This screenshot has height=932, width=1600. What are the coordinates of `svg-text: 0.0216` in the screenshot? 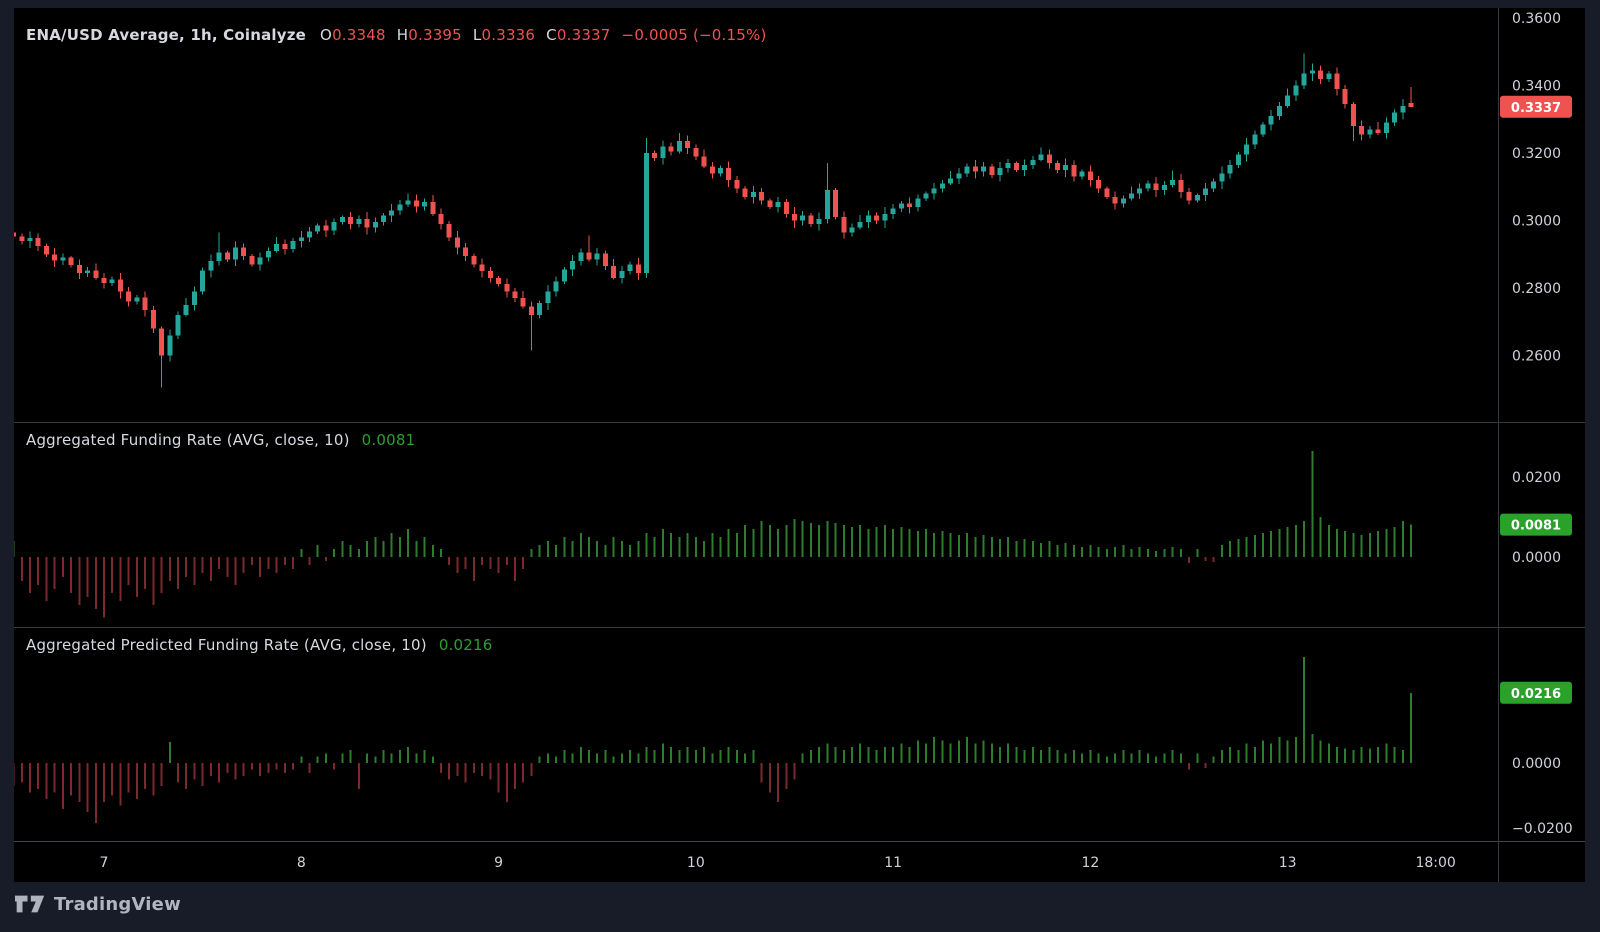 It's located at (1536, 694).